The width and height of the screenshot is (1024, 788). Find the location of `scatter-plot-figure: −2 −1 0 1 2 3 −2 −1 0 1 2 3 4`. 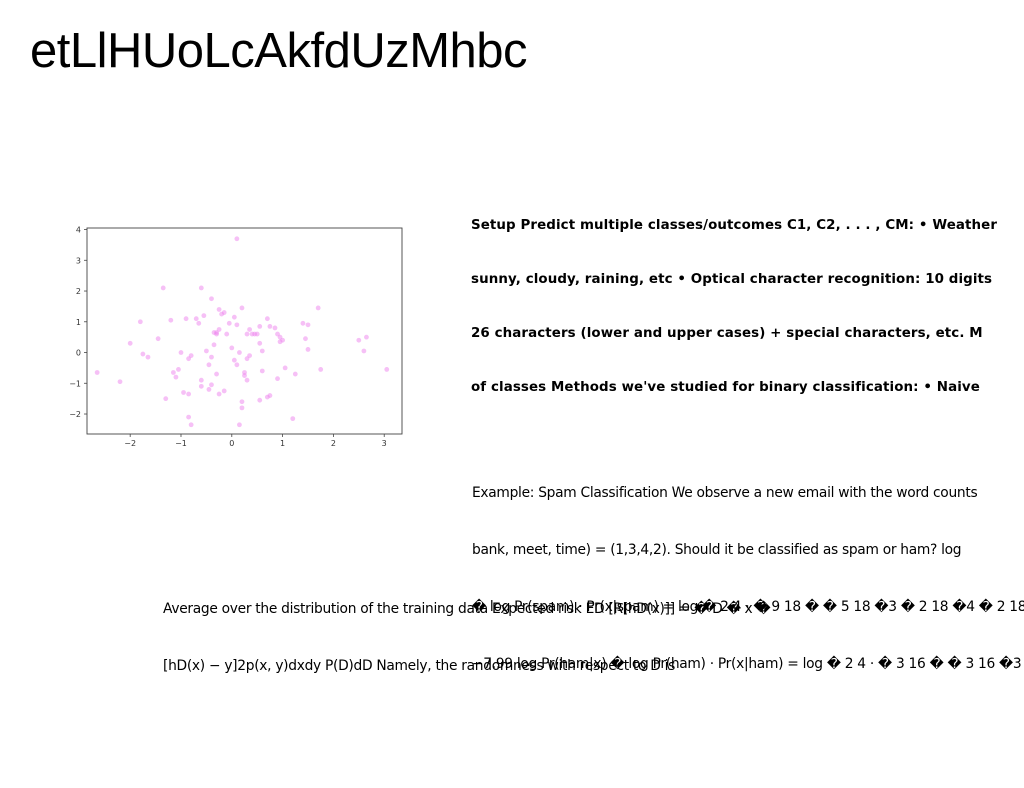

scatter-plot-figure: −2 −1 0 1 2 3 −2 −1 0 1 2 3 4 is located at coordinates (237, 335).